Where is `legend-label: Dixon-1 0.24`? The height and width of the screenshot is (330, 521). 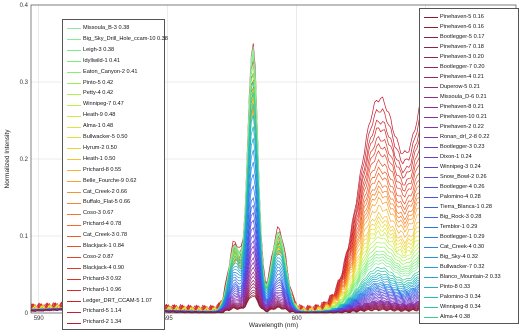 legend-label: Dixon-1 0.24 is located at coordinates (456, 157).